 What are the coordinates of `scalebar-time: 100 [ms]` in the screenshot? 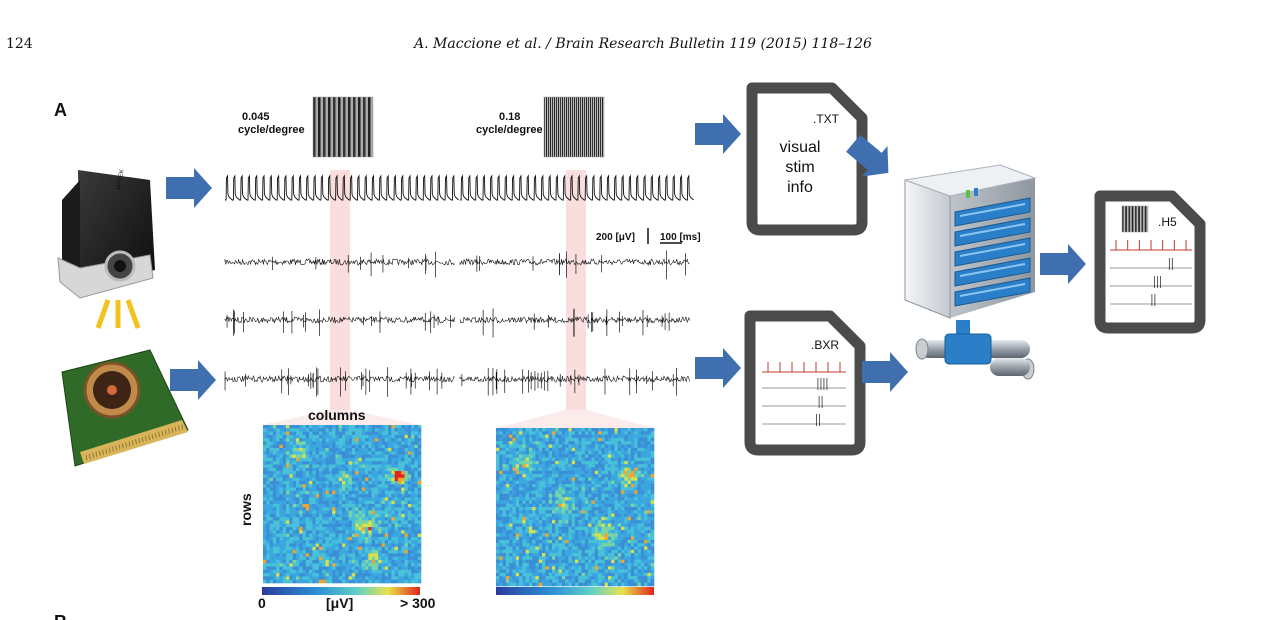 It's located at (680, 237).